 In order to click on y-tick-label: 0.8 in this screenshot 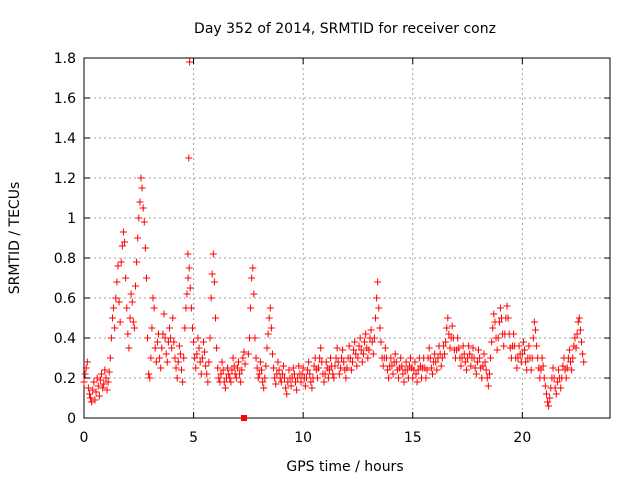, I will do `click(65, 259)`.